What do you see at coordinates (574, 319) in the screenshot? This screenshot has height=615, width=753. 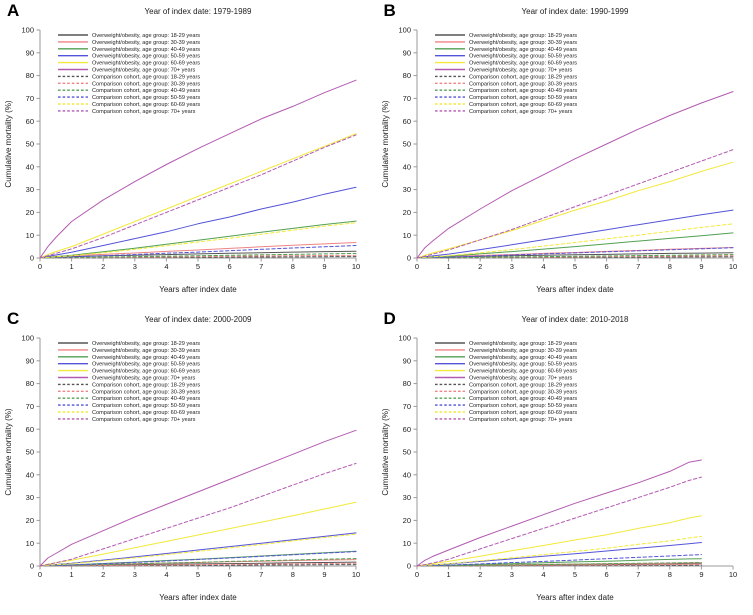 I see `chart-title: Year of index date: 2010-2018` at bounding box center [574, 319].